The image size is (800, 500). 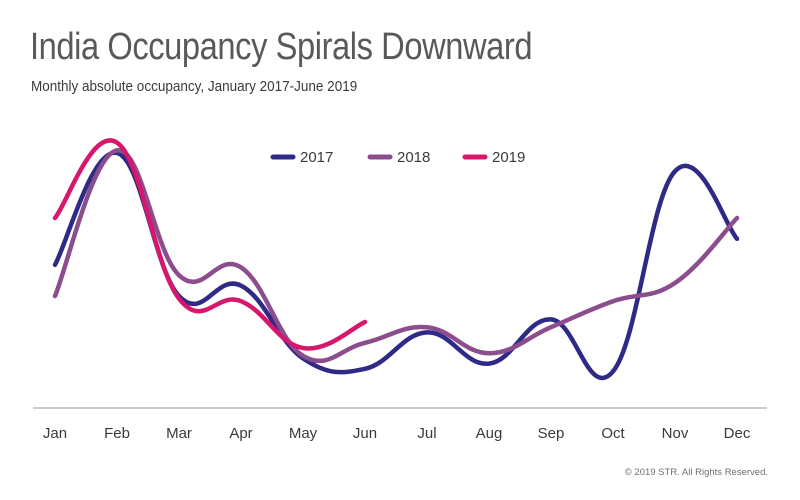 I want to click on x-axis-tick-labels: Jan Feb Mar Apr May Jun Jul Aug Sep Oct Nov Dec, so click(x=397, y=433).